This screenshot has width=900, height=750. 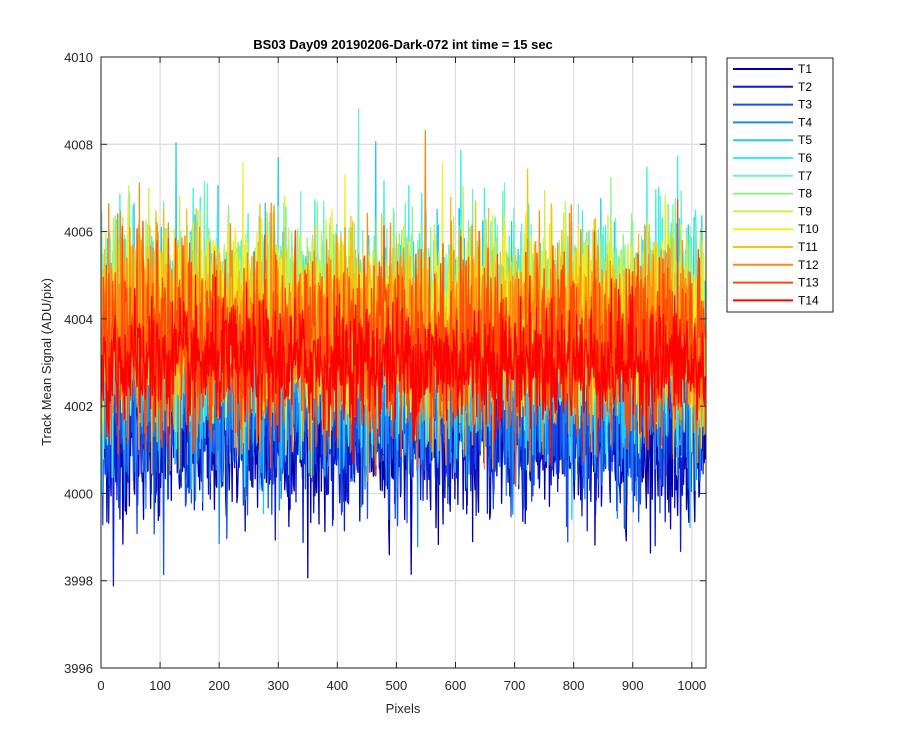 I want to click on legend-label-t12: T12, so click(x=808, y=265).